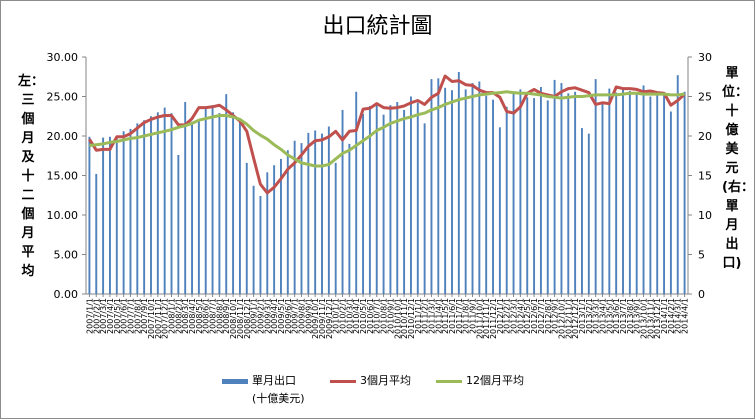  I want to click on x-tick-label: 2012/7/1, so click(541, 316).